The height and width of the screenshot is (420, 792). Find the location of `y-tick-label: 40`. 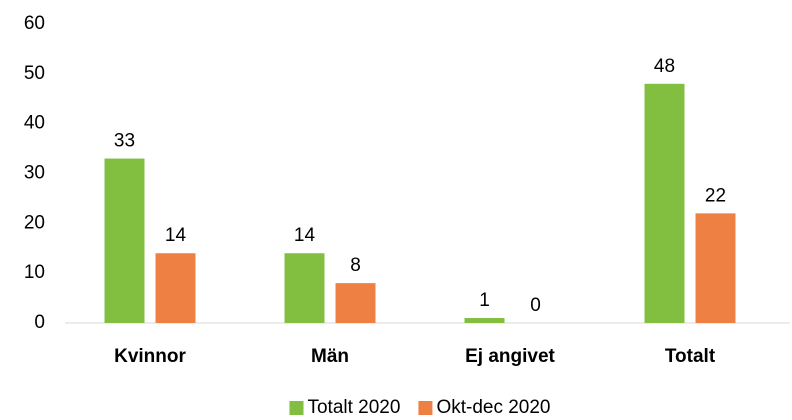

y-tick-label: 40 is located at coordinates (34, 123).